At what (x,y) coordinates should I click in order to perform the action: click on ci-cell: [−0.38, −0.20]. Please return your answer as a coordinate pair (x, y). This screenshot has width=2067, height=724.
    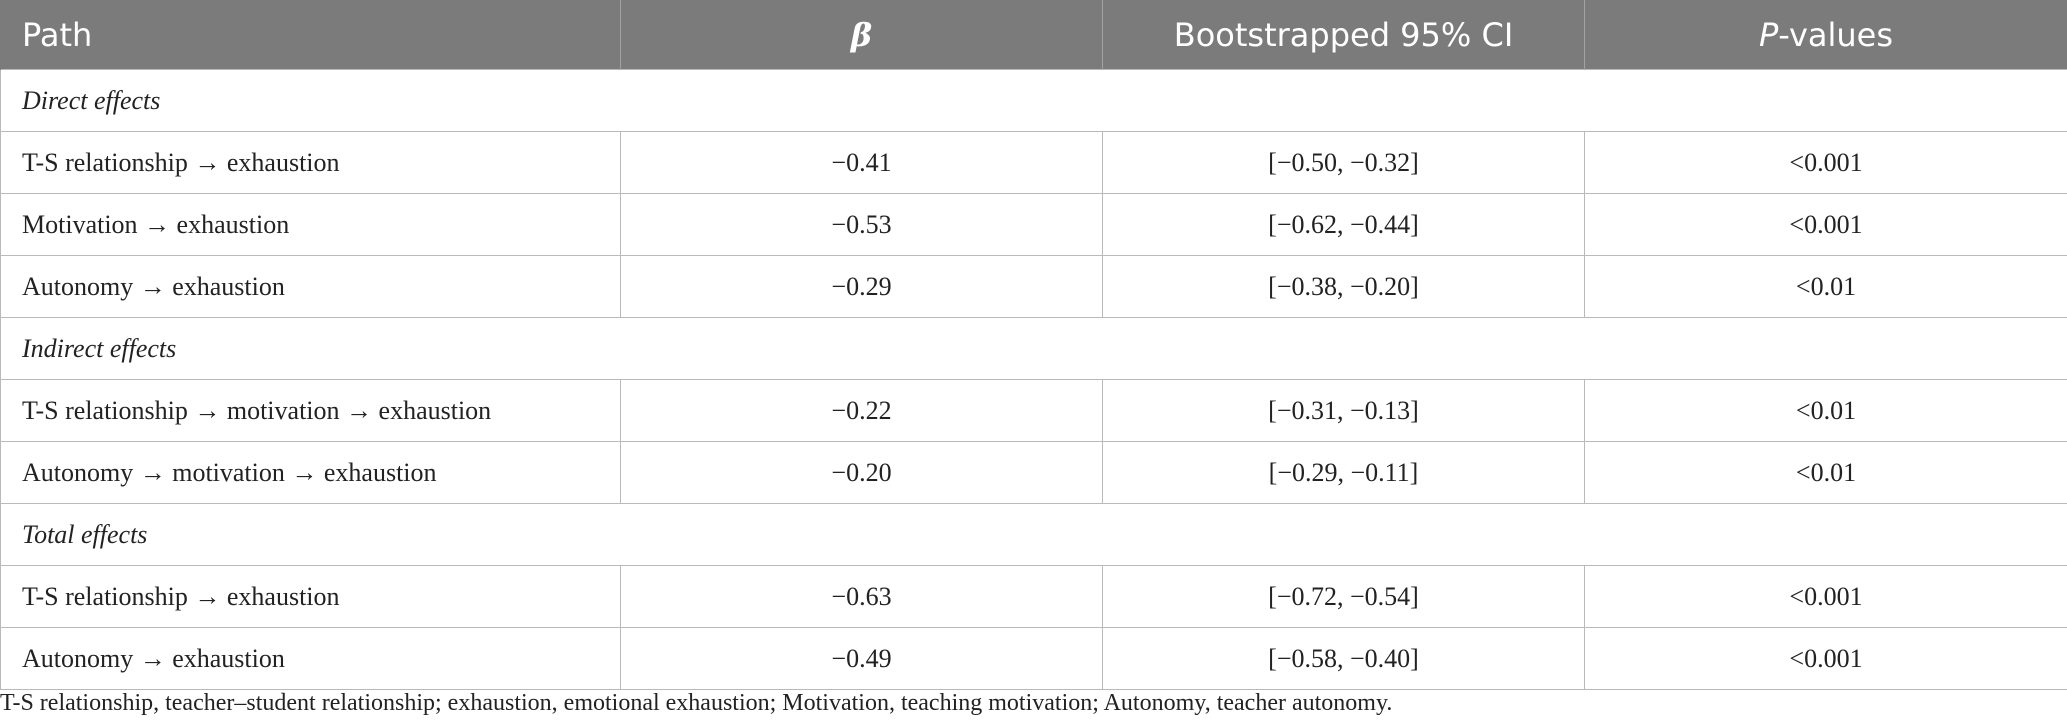
    Looking at the image, I should click on (1343, 286).